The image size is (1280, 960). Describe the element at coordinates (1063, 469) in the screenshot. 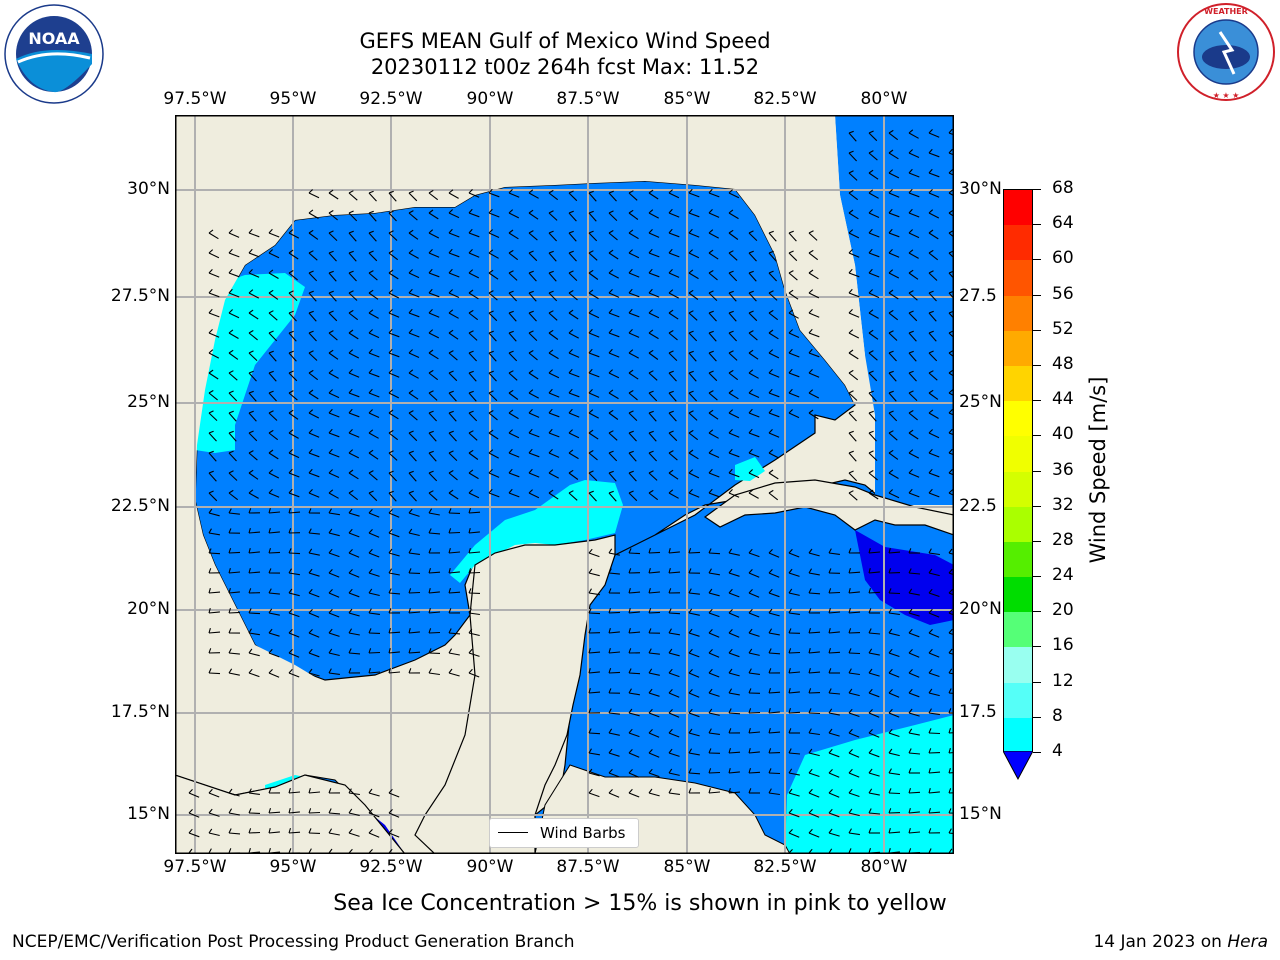

I see `colorbar-tick-label: 36` at that location.